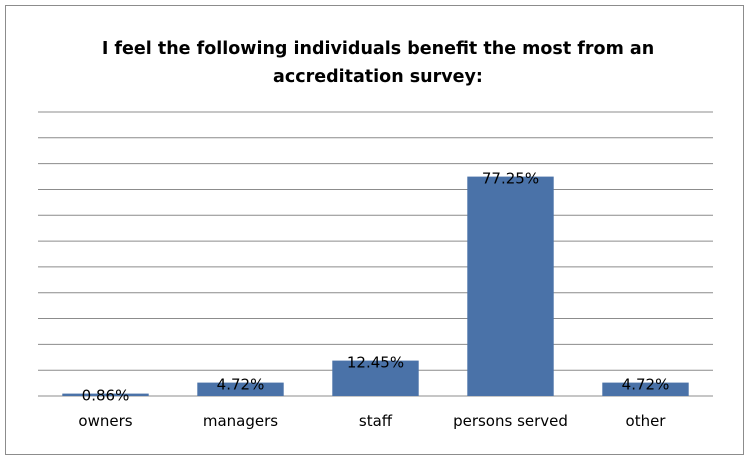 This screenshot has height=462, width=751. Describe the element at coordinates (105, 421) in the screenshot. I see `x-tick-label-owners: owners` at that location.